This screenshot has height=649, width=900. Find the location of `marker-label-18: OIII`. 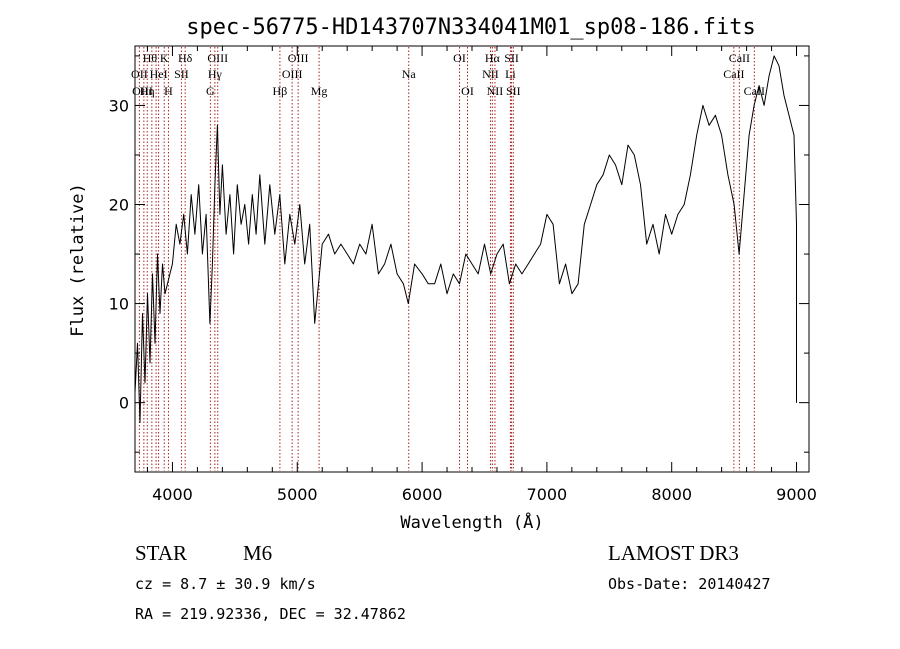

marker-label-18: OIII is located at coordinates (142, 91).